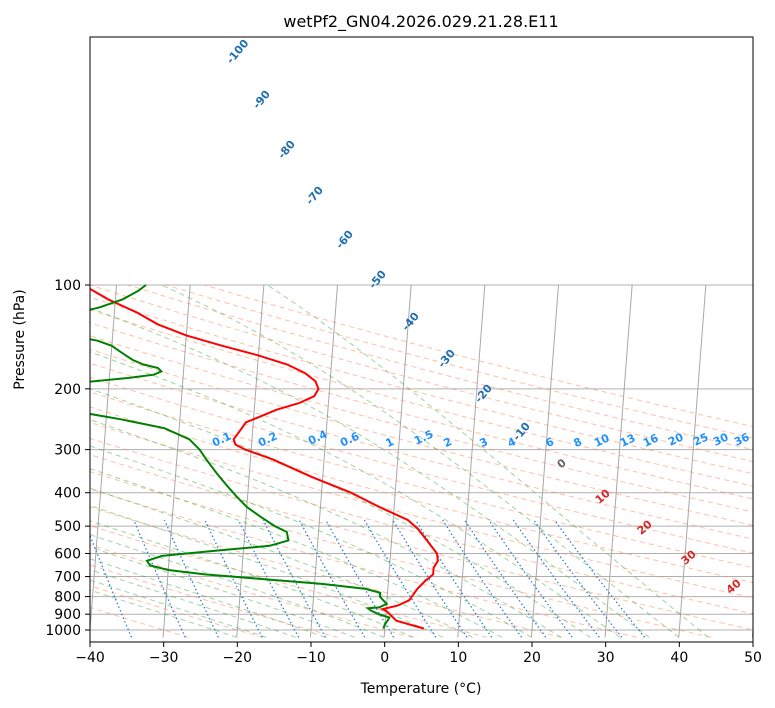  Describe the element at coordinates (420, 22) in the screenshot. I see `chart-title: wetPf2_GN04.2026.029.21.28.E11` at that location.